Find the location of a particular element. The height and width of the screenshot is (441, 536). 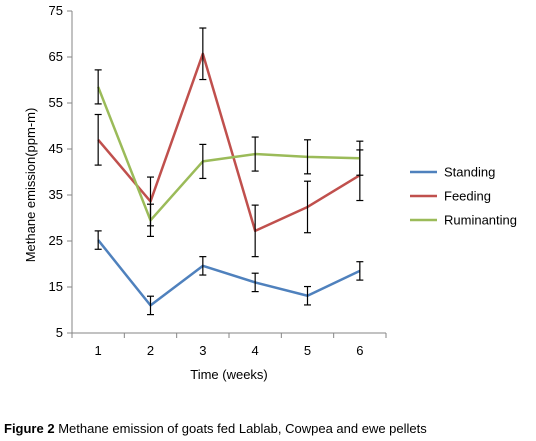

series-standing is located at coordinates (229, 273).